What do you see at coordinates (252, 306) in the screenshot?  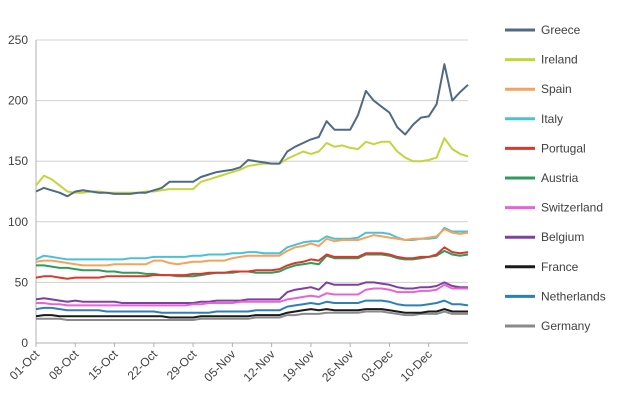 I see `series-line-netherlands` at bounding box center [252, 306].